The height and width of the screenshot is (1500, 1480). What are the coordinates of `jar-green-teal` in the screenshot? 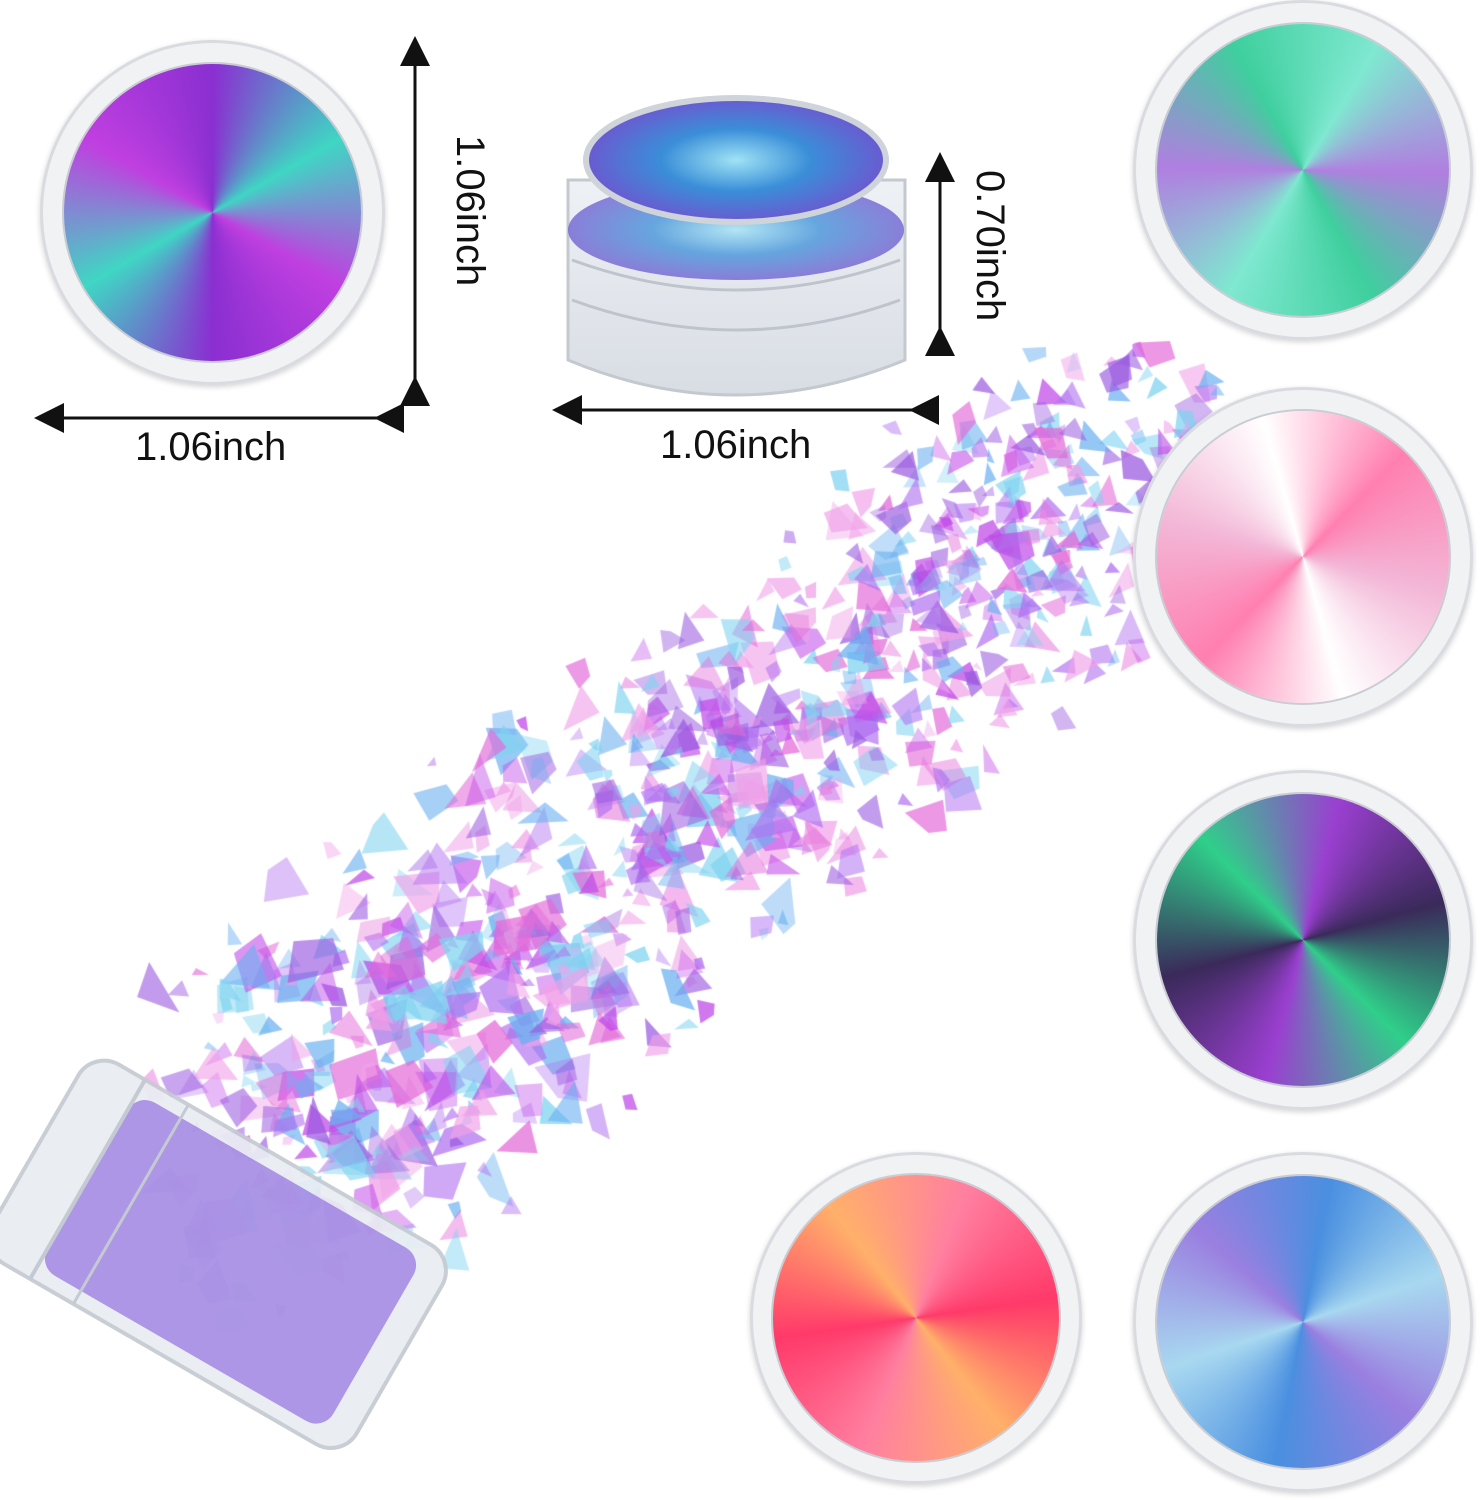 It's located at (1303, 170).